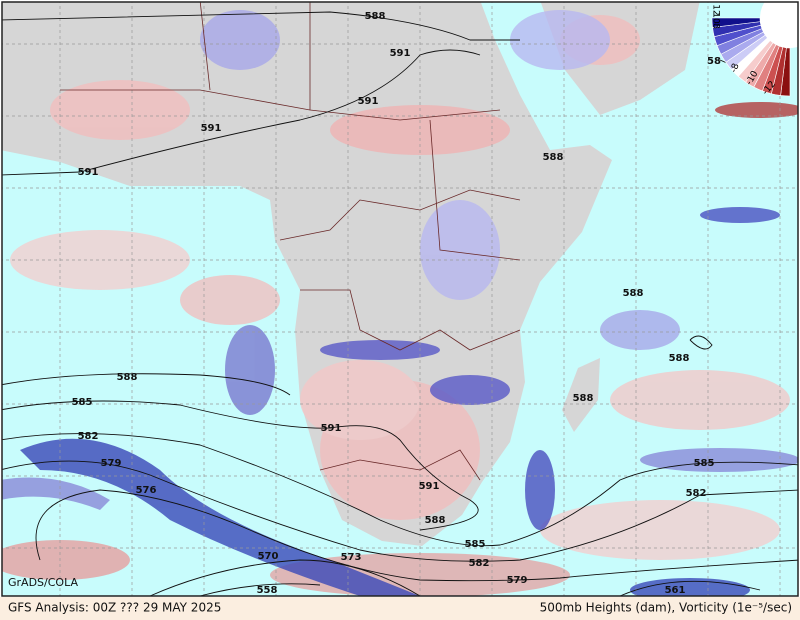 The height and width of the screenshot is (620, 800). Describe the element at coordinates (716, 26) in the screenshot. I see `colorbar-label: 8` at that location.